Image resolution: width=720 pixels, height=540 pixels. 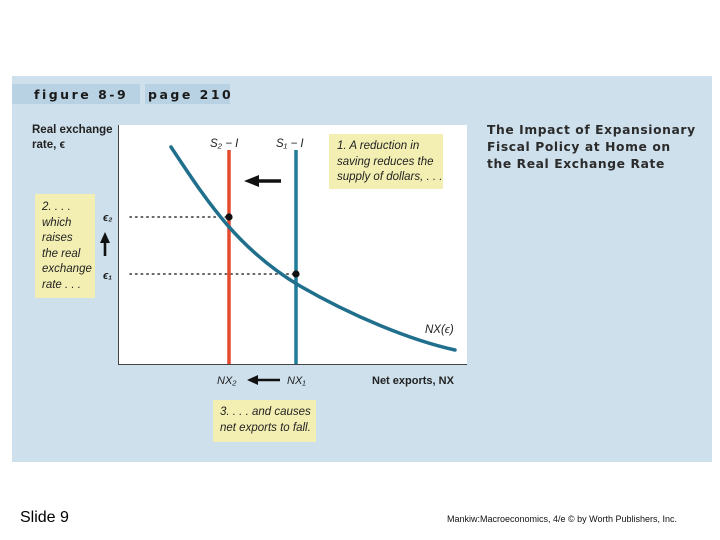 I want to click on annotation-net-exports-fall: 3. . . . and causes net exports to fall., so click(x=264, y=421).